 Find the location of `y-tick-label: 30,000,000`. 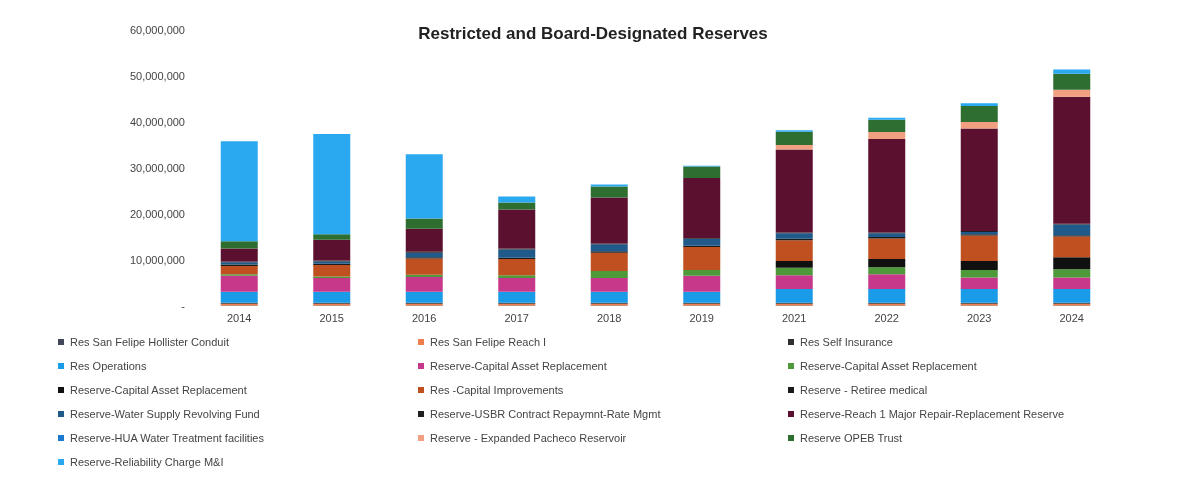

y-tick-label: 30,000,000 is located at coordinates (157, 167).